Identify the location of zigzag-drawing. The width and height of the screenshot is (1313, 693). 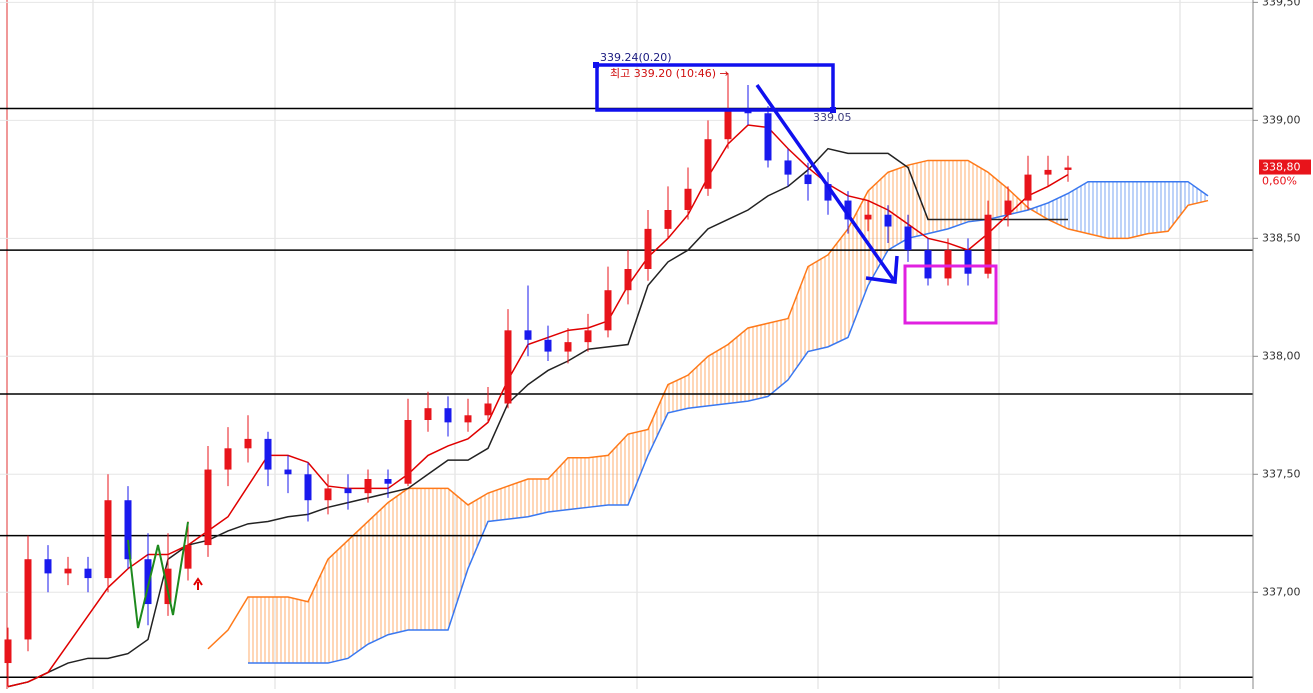
(158, 575).